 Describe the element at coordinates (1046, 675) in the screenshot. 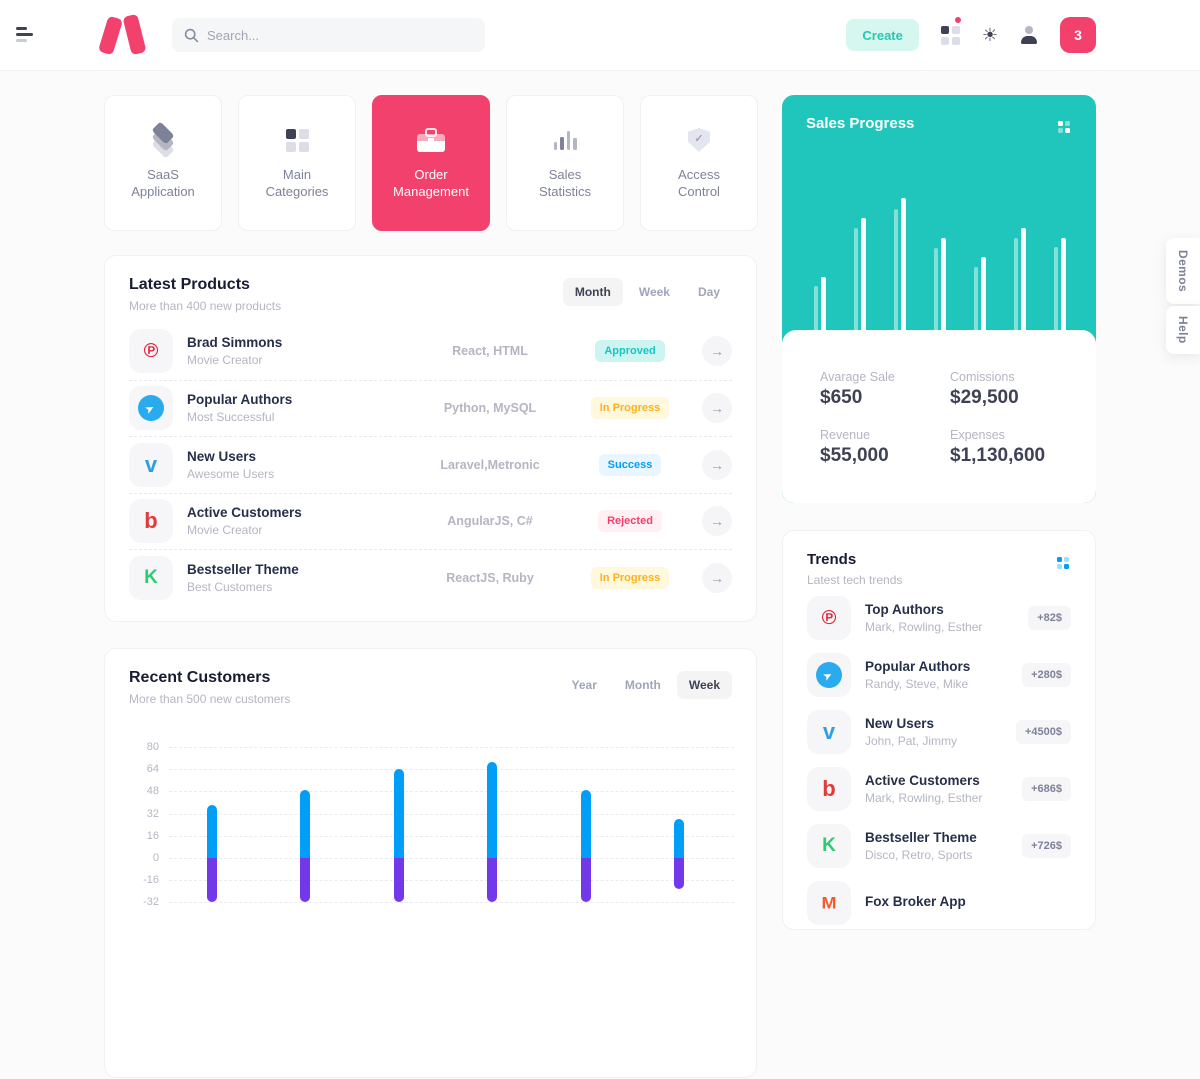

I see `trend-value-badge: +280$` at that location.